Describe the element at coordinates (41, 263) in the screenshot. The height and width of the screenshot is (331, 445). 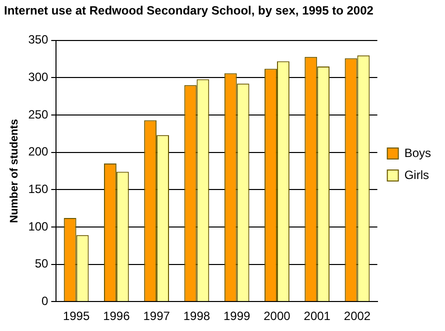
I see `y-tick-label: 50` at that location.